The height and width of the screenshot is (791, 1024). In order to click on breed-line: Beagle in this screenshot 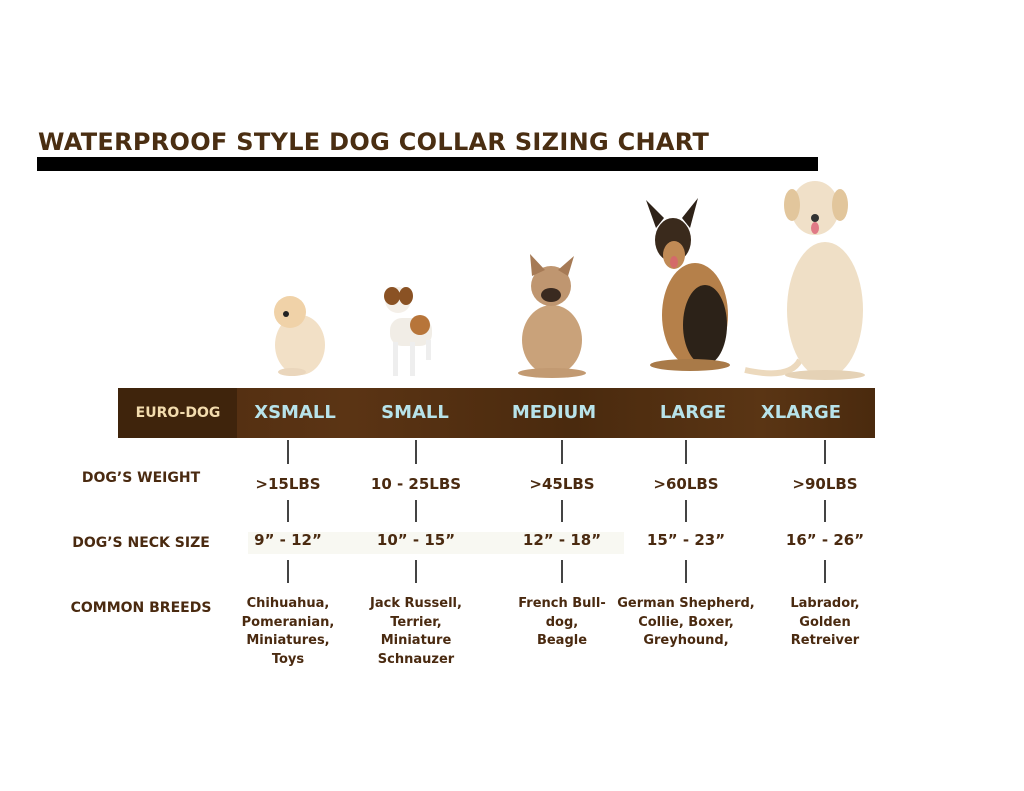, I will do `click(562, 640)`.